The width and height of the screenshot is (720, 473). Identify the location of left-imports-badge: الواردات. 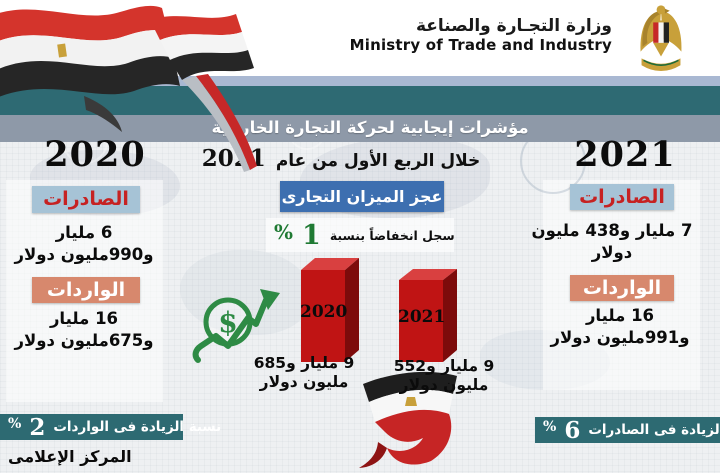
(86, 290).